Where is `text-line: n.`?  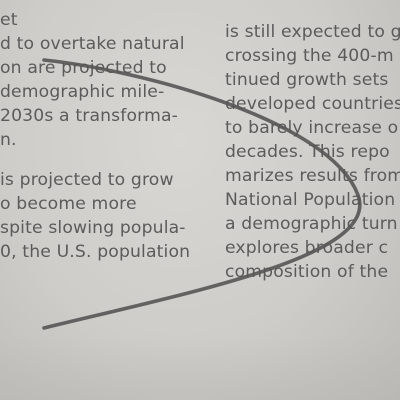 text-line: n. is located at coordinates (8, 140).